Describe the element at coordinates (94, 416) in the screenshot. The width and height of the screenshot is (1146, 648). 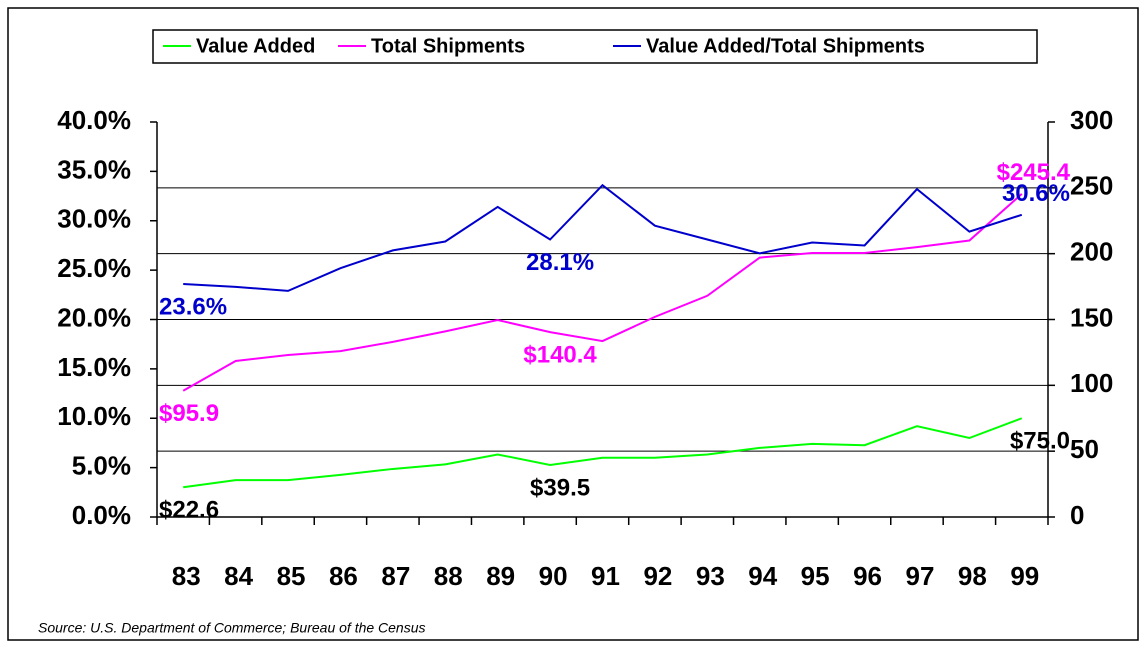
I see `y-tick-label: 10.0%` at that location.